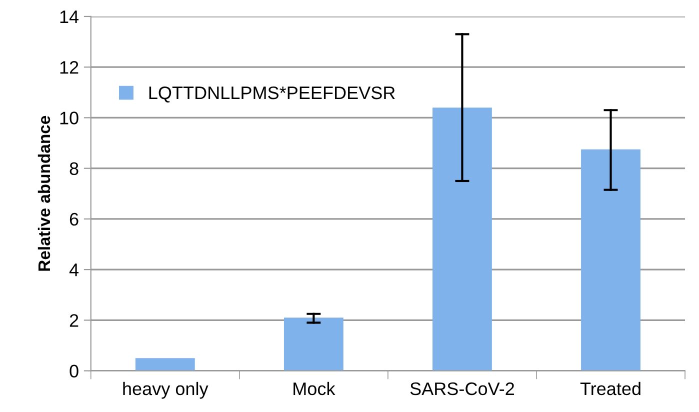 This screenshot has width=699, height=412. I want to click on y-tick-label: 12, so click(69, 67).